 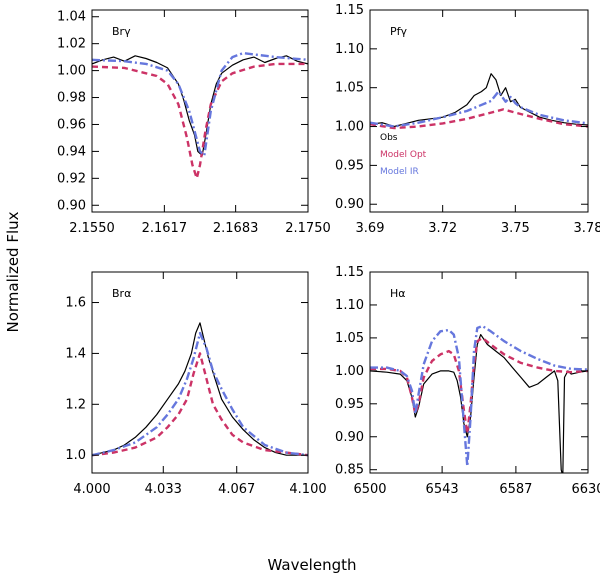 What do you see at coordinates (399, 31) in the screenshot?
I see `panel-title: Pfγ` at bounding box center [399, 31].